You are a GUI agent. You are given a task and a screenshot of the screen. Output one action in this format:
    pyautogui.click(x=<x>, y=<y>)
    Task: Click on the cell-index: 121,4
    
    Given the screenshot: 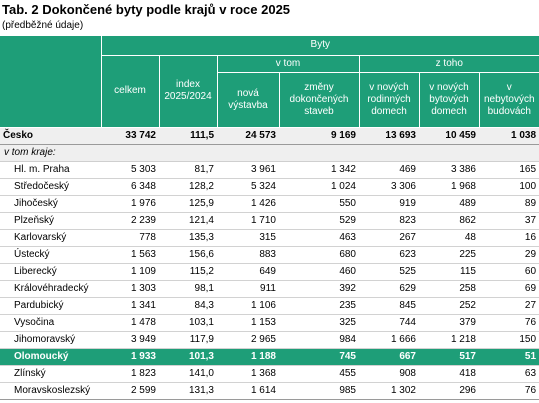 What is the action you would take?
    pyautogui.click(x=188, y=221)
    